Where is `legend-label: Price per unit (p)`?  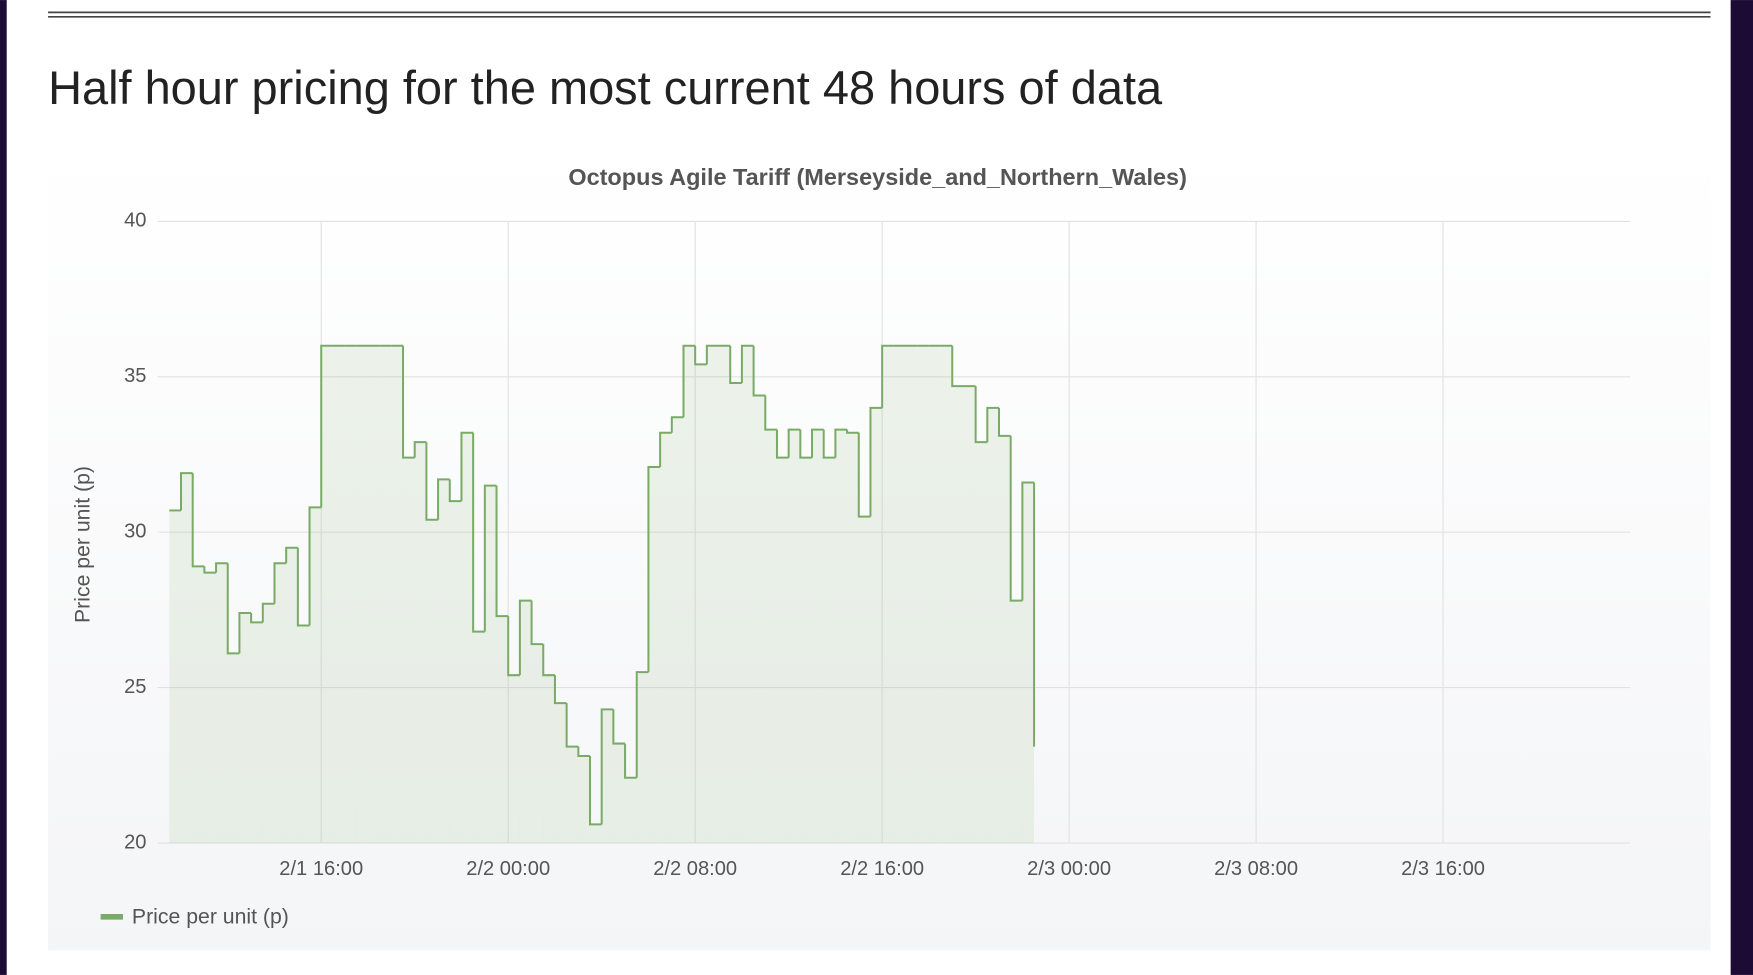
legend-label: Price per unit (p) is located at coordinates (210, 917).